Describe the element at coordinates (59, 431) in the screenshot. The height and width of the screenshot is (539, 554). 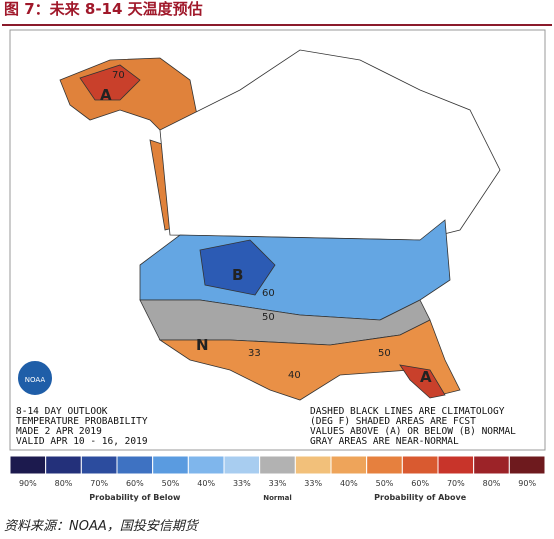
I see `outlook-text: MADE 2 APR 2019` at that location.